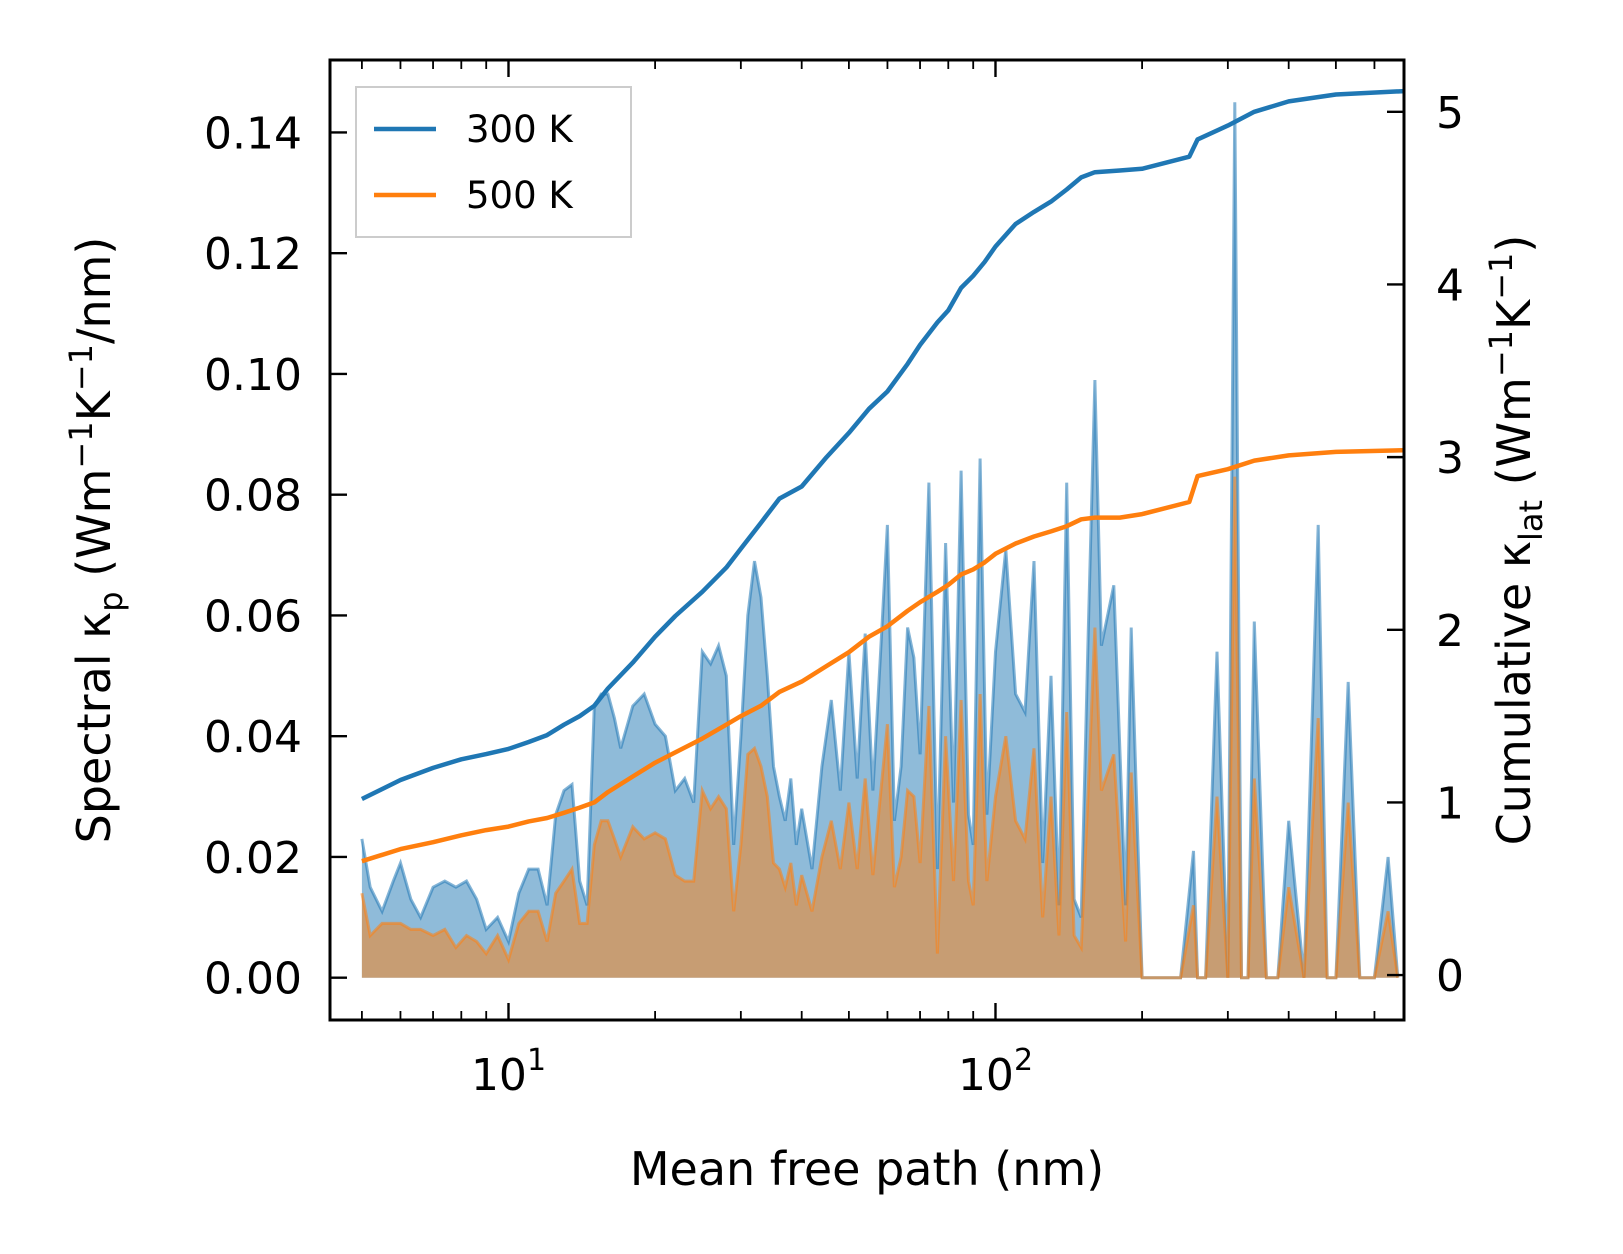 This screenshot has width=1623, height=1254. I want to click on right-y-tick-label: 4, so click(1450, 285).